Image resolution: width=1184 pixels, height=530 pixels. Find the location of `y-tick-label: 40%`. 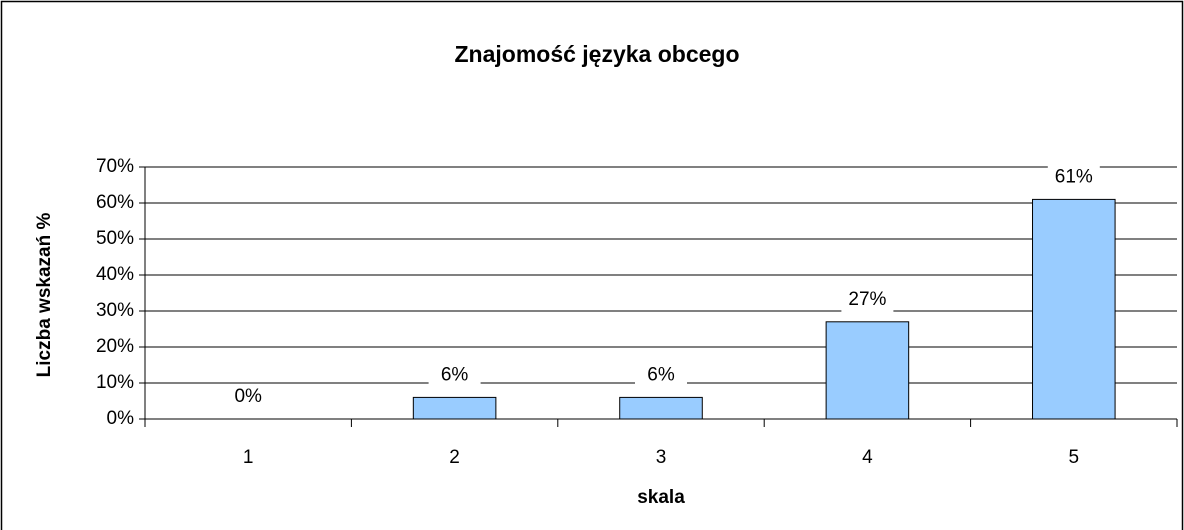

y-tick-label: 40% is located at coordinates (115, 274).